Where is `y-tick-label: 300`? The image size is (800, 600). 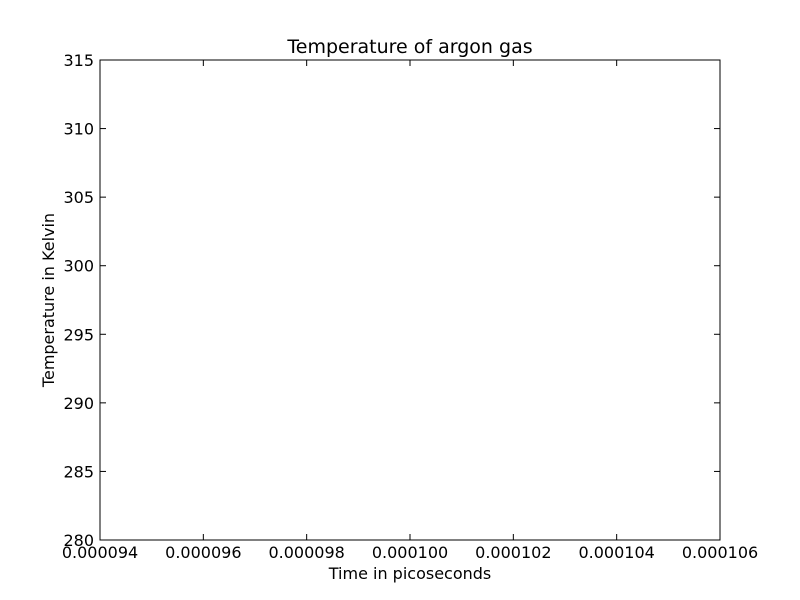
y-tick-label: 300 is located at coordinates (78, 266).